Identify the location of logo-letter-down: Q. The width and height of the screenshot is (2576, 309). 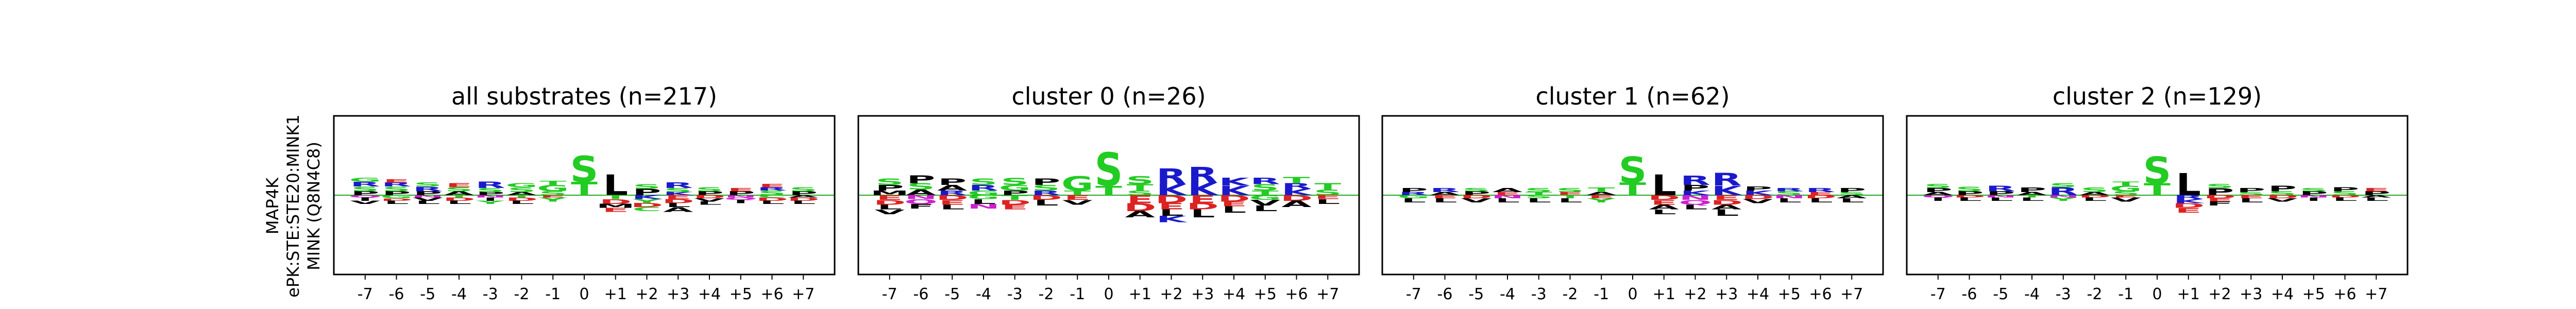
(921, 202).